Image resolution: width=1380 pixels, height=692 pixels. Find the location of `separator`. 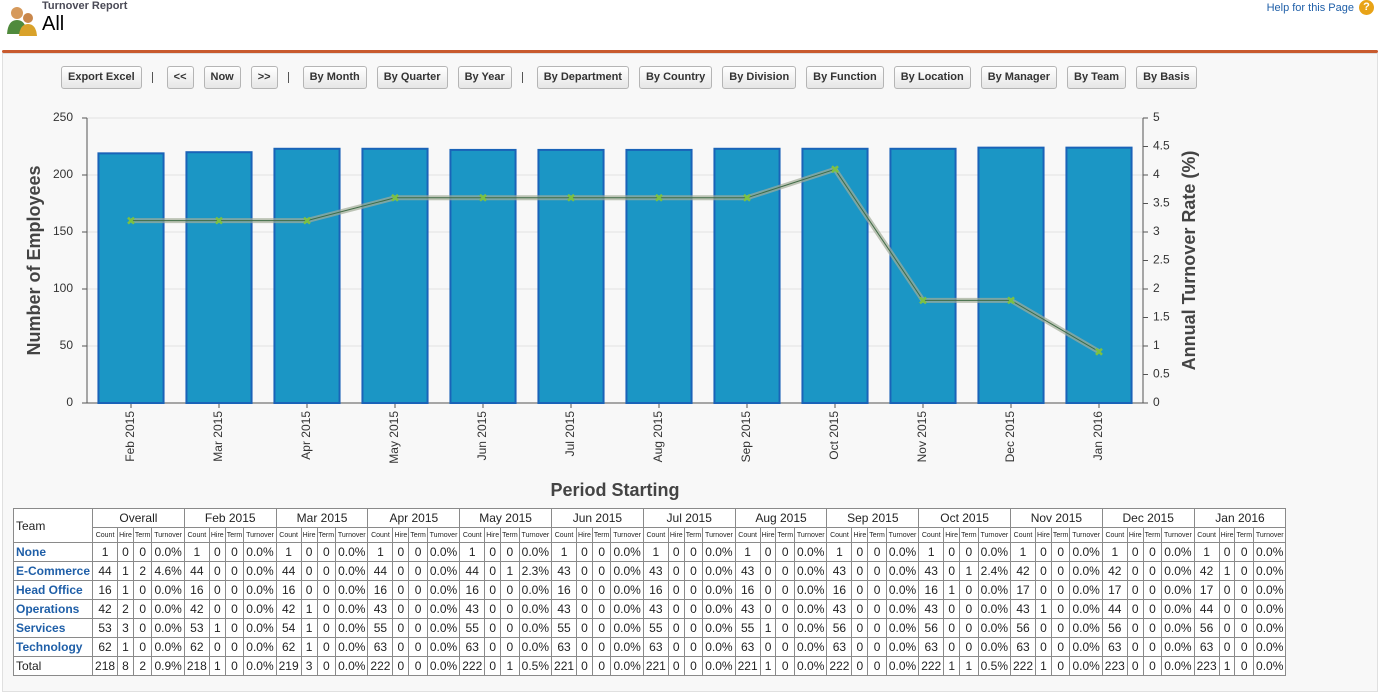

separator is located at coordinates (152, 77).